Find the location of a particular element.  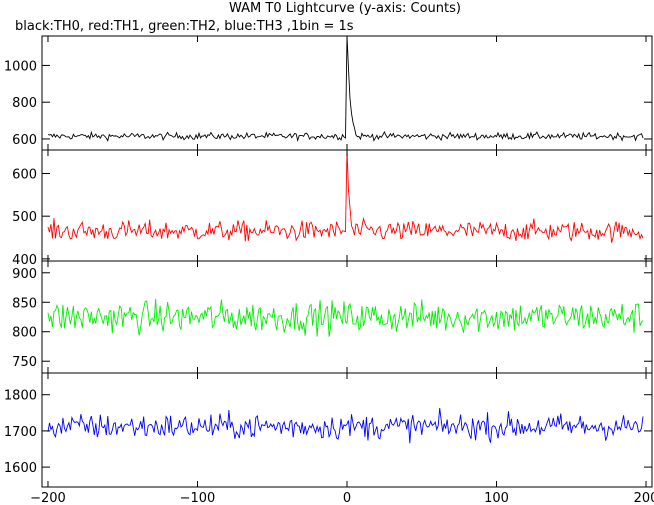

x-tick-label: 100 is located at coordinates (496, 498).